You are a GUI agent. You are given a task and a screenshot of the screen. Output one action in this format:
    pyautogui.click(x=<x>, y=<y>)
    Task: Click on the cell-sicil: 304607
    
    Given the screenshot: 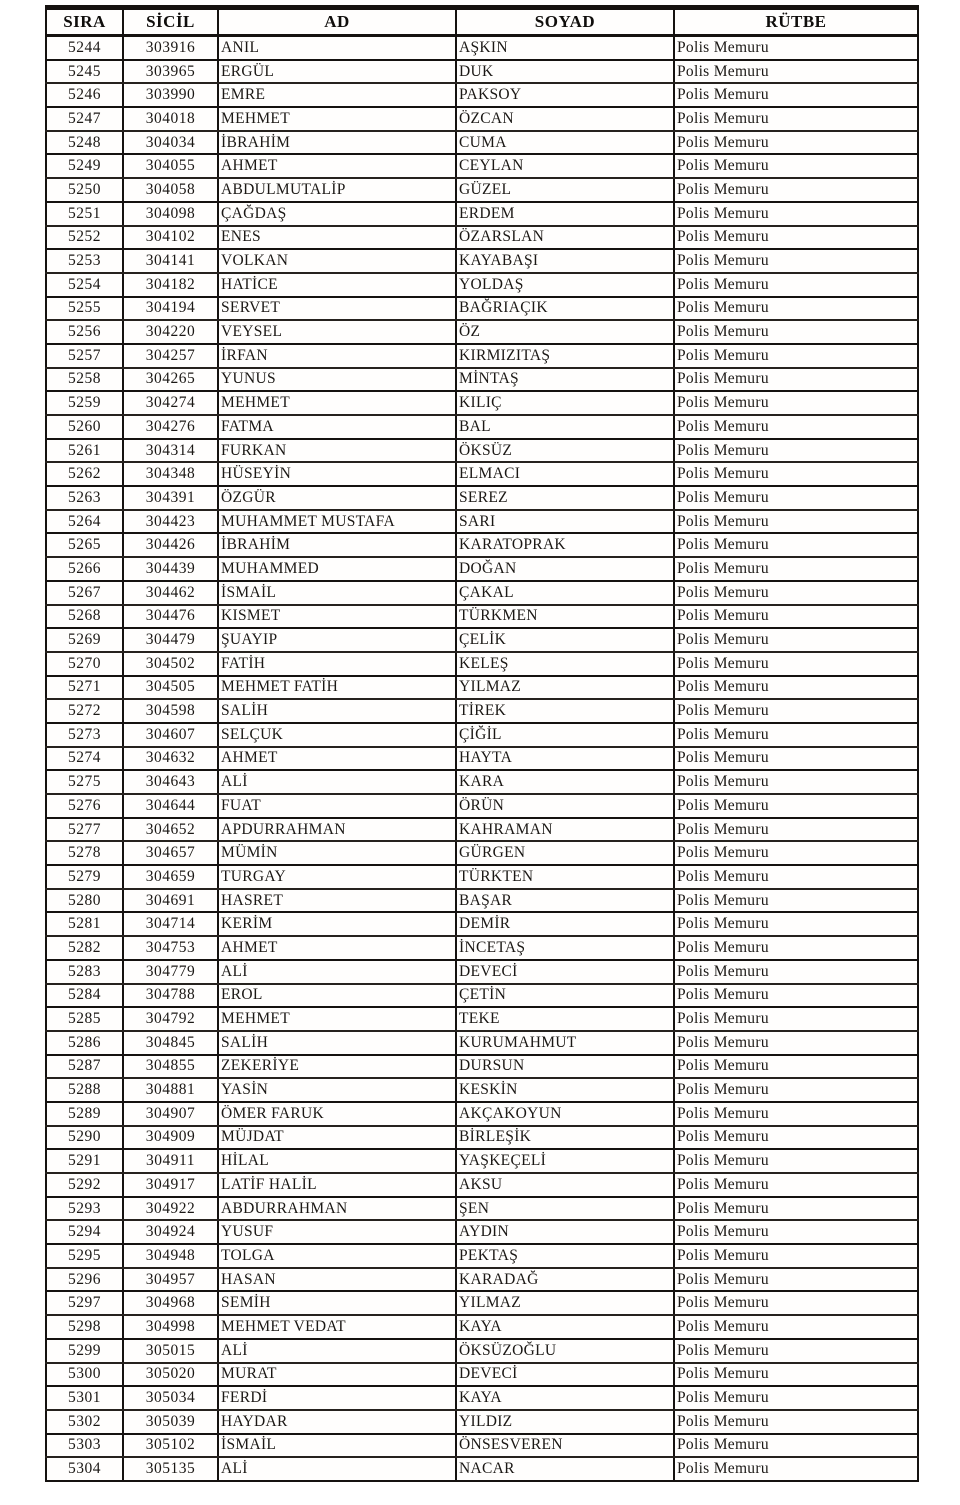 What is the action you would take?
    pyautogui.click(x=170, y=734)
    